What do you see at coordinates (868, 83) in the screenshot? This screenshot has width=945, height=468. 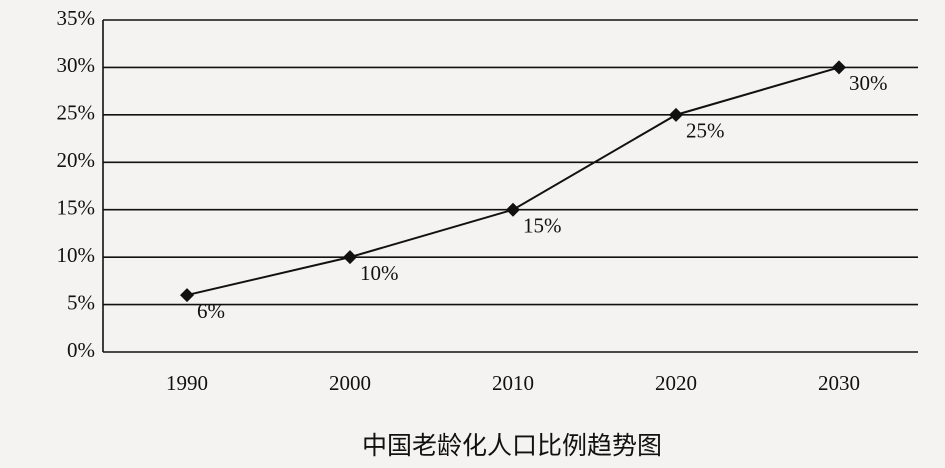 I see `data-label: 30%` at bounding box center [868, 83].